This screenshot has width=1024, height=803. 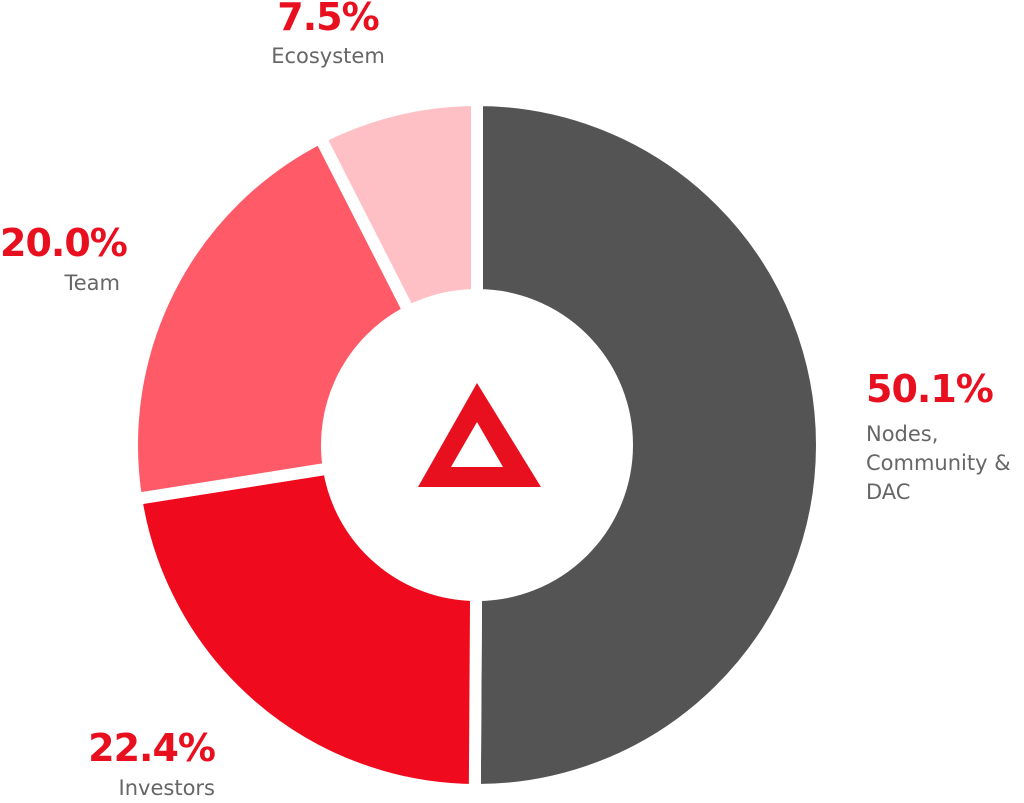 I want to click on value-label: 20.0%, so click(x=64, y=243).